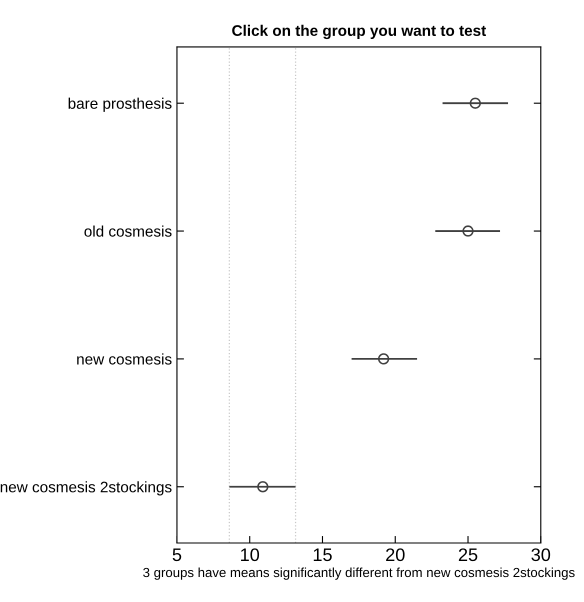 This screenshot has width=584, height=602. Describe the element at coordinates (323, 555) in the screenshot. I see `x-tick-label: 15` at that location.